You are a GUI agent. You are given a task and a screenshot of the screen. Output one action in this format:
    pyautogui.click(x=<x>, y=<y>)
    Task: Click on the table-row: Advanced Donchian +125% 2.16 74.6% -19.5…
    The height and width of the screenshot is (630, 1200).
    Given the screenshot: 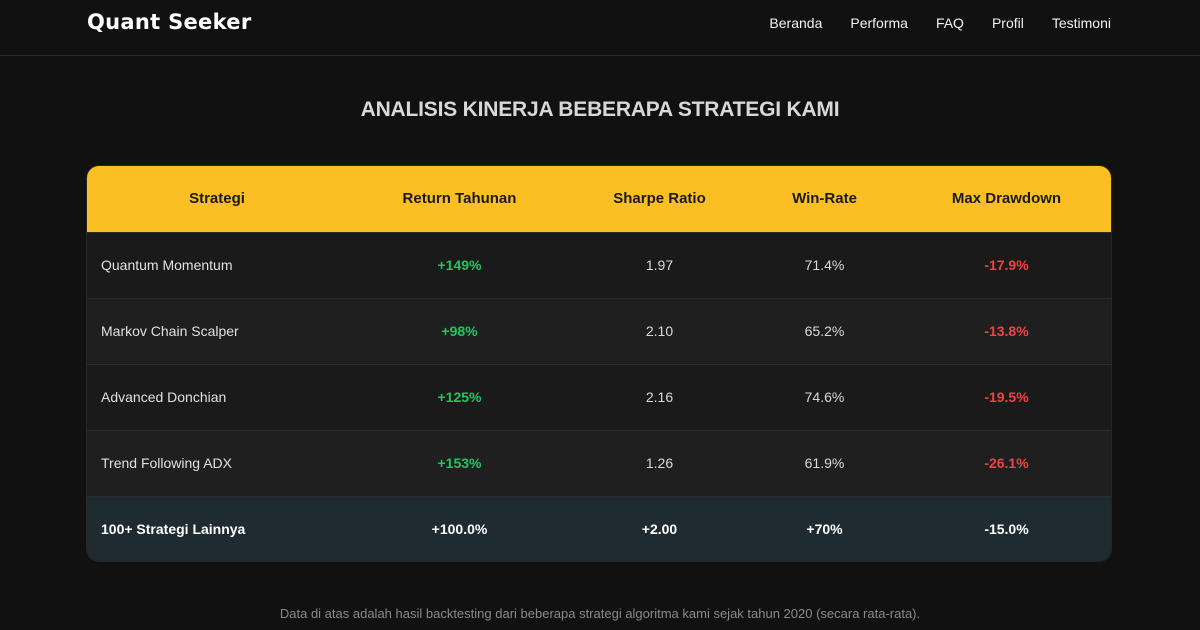 What is the action you would take?
    pyautogui.click(x=599, y=397)
    